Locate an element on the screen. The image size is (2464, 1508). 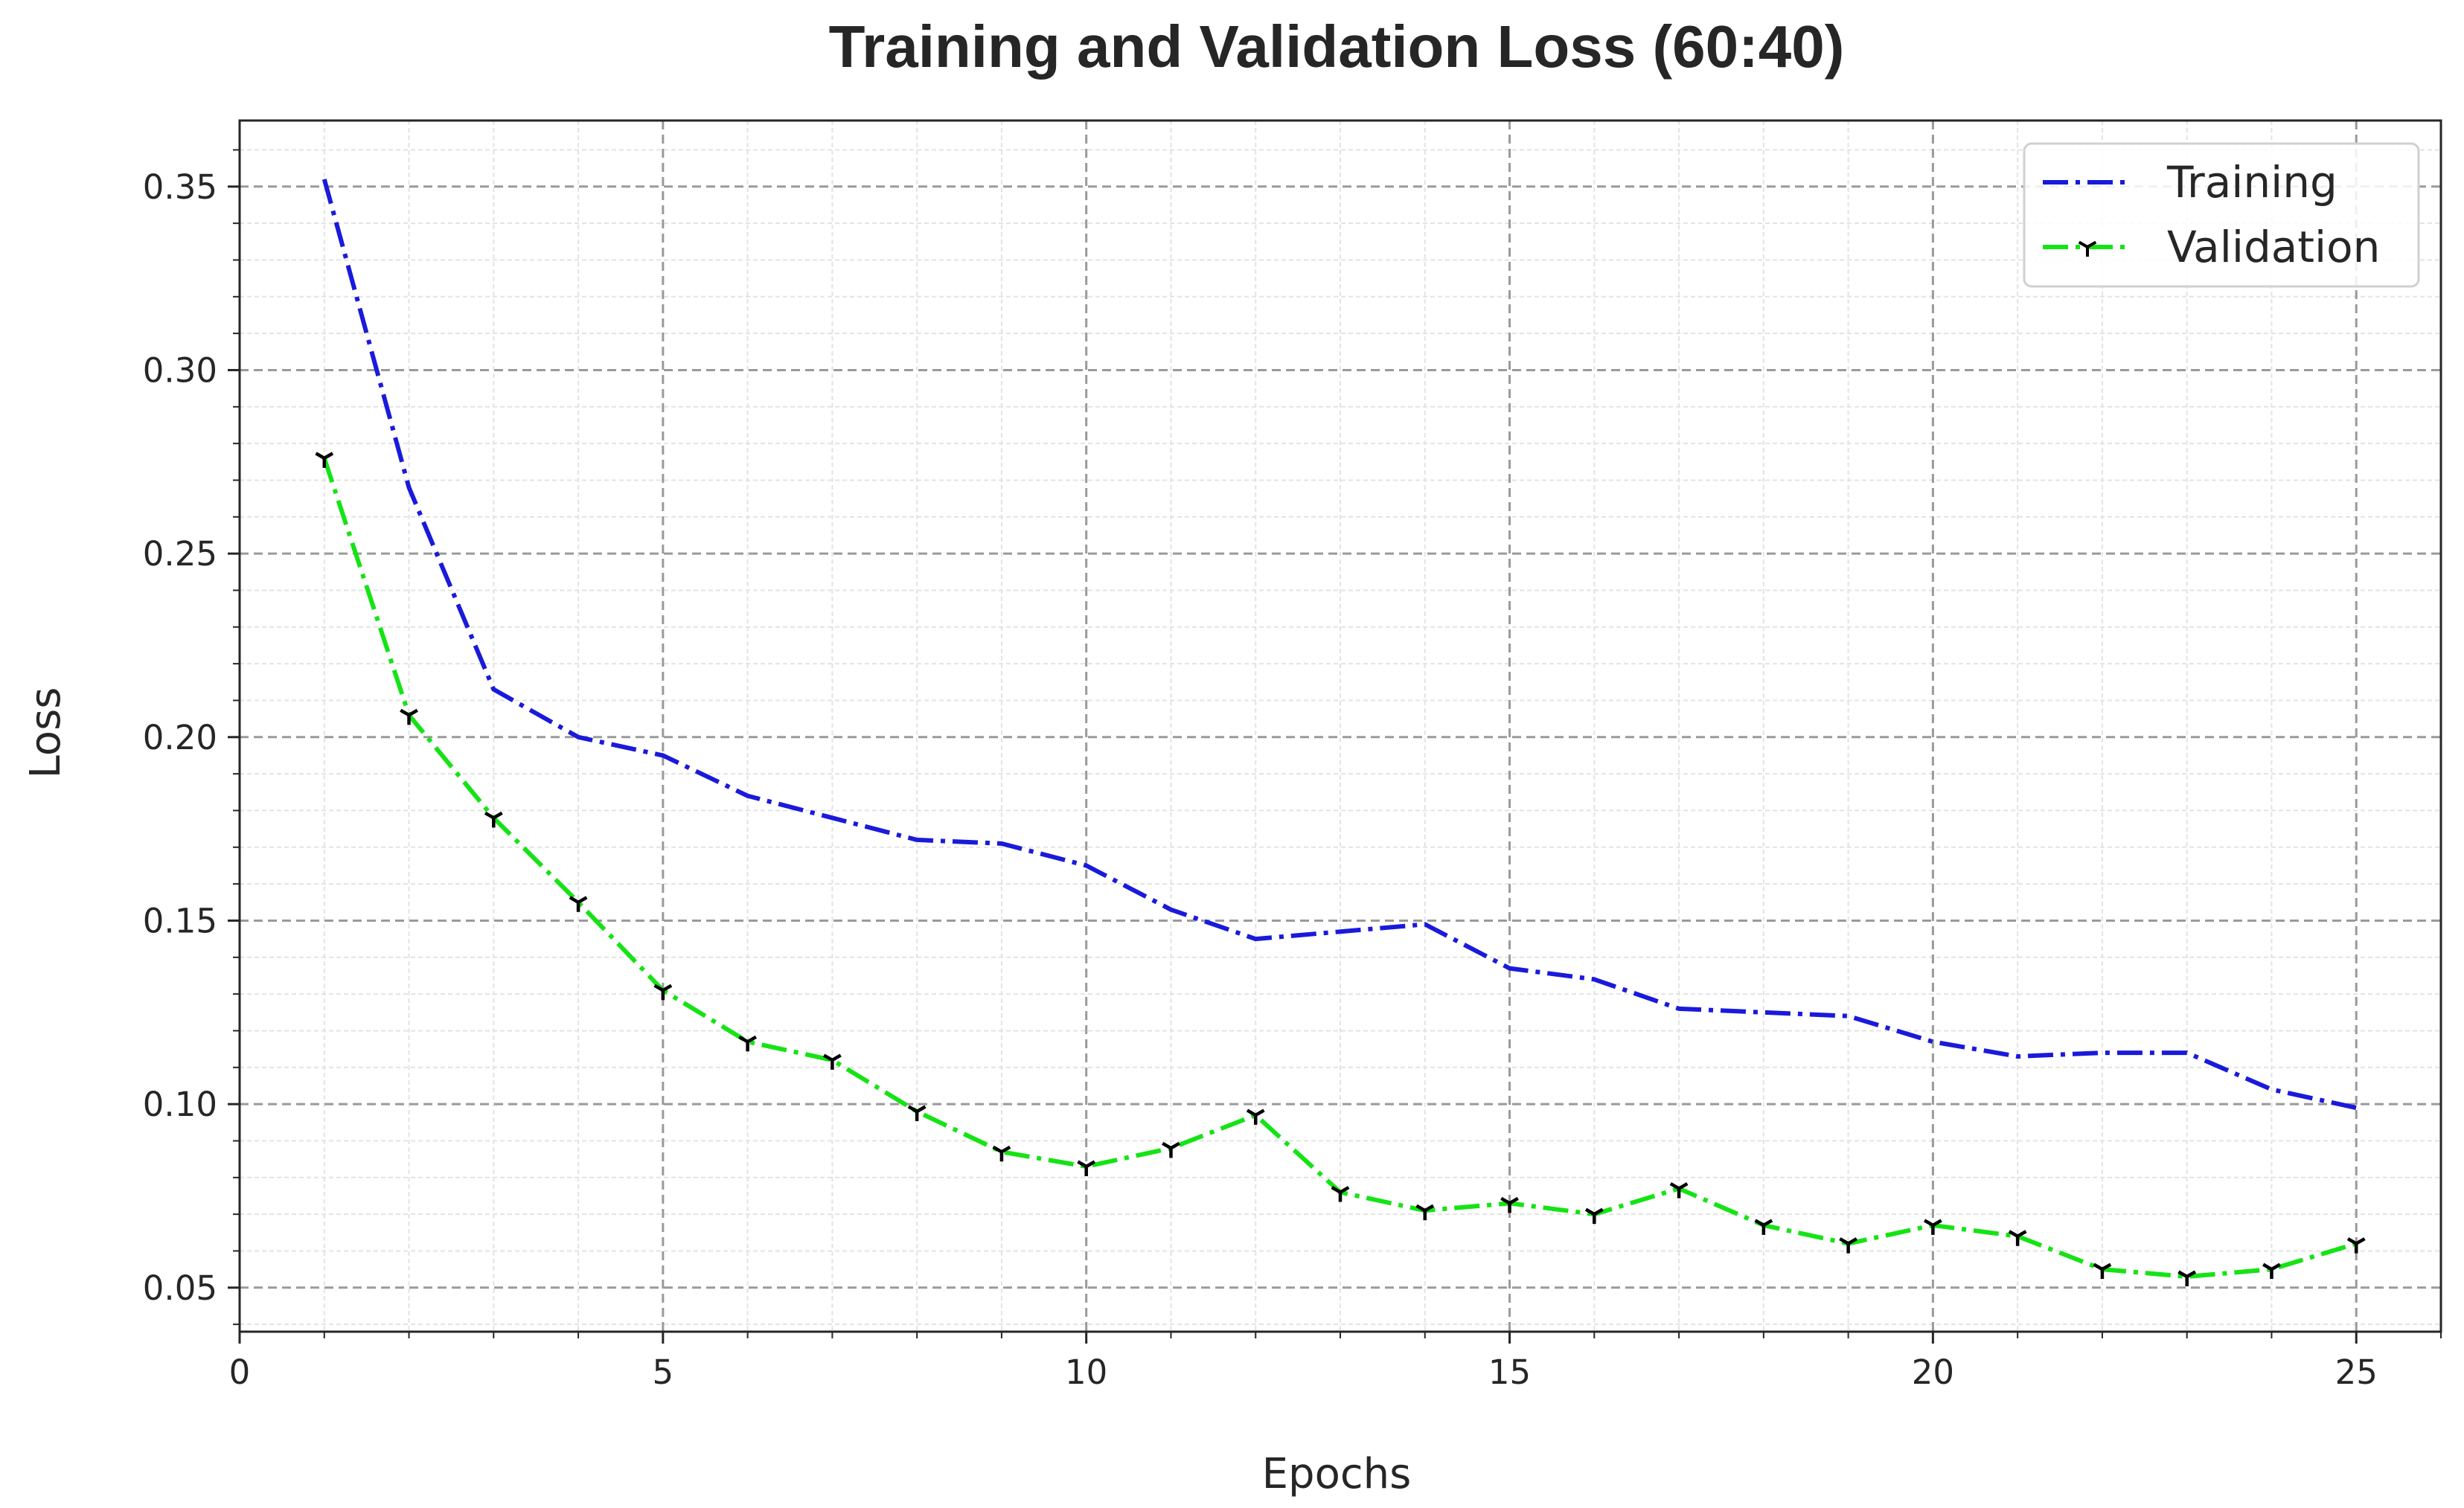
x-tick-label: 20 is located at coordinates (1933, 1372).